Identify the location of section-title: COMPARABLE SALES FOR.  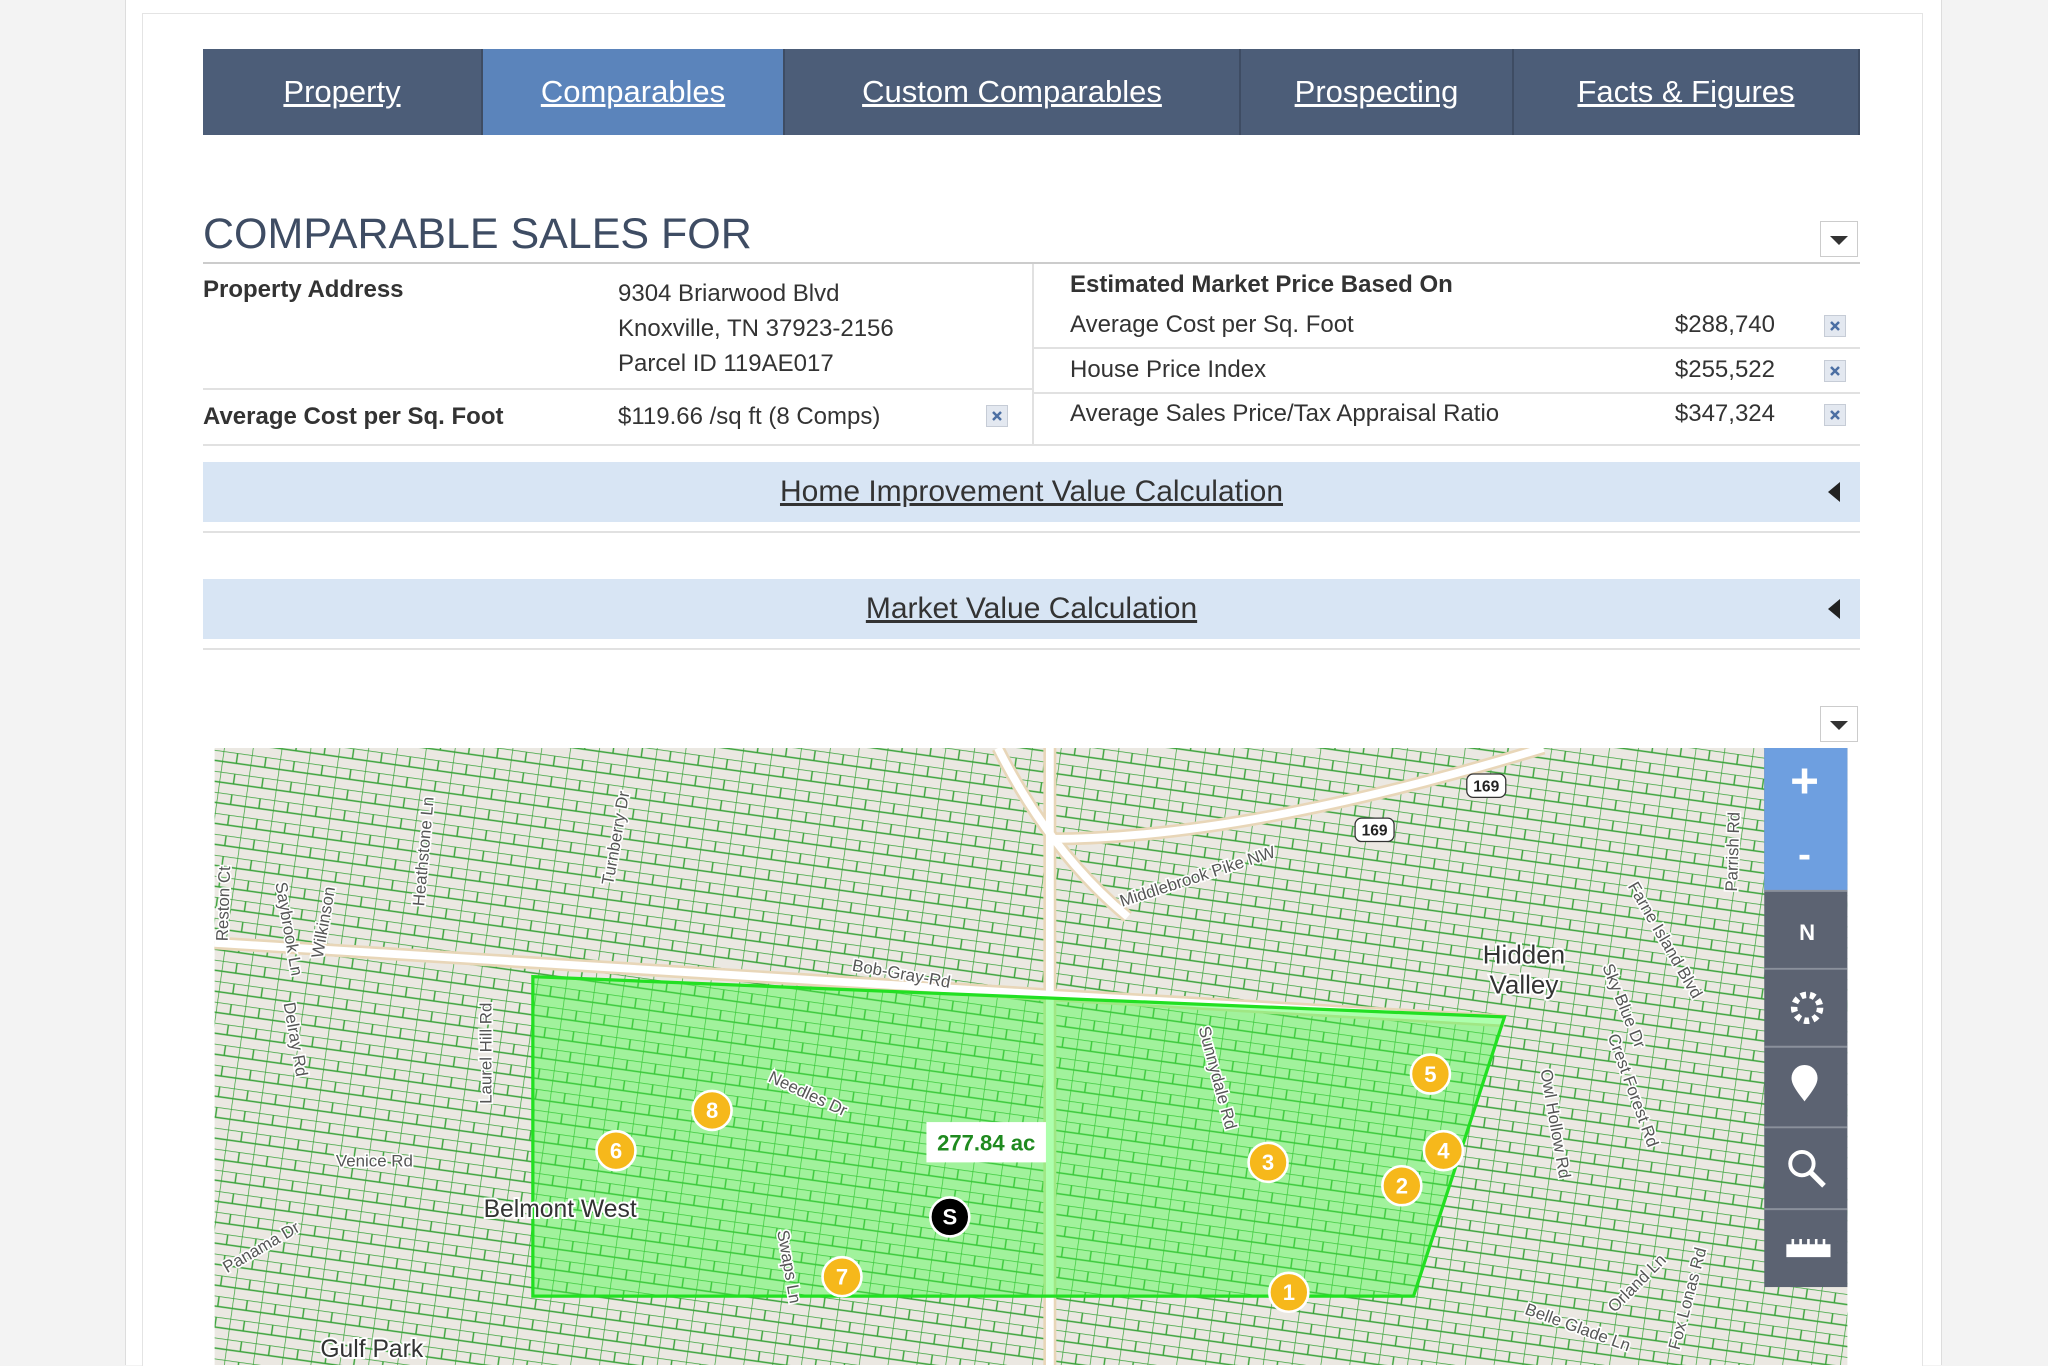
(477, 234).